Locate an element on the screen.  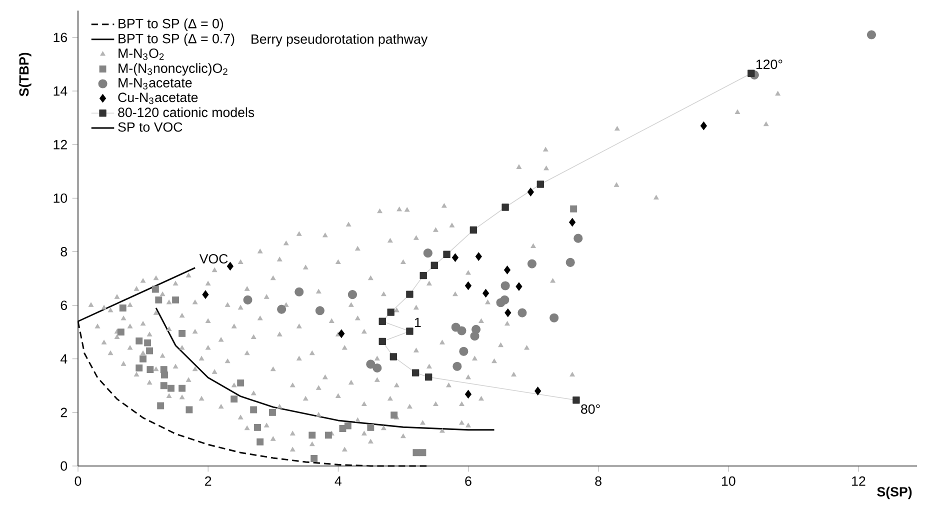
legend-label: 80-120 cationic models is located at coordinates (186, 112).